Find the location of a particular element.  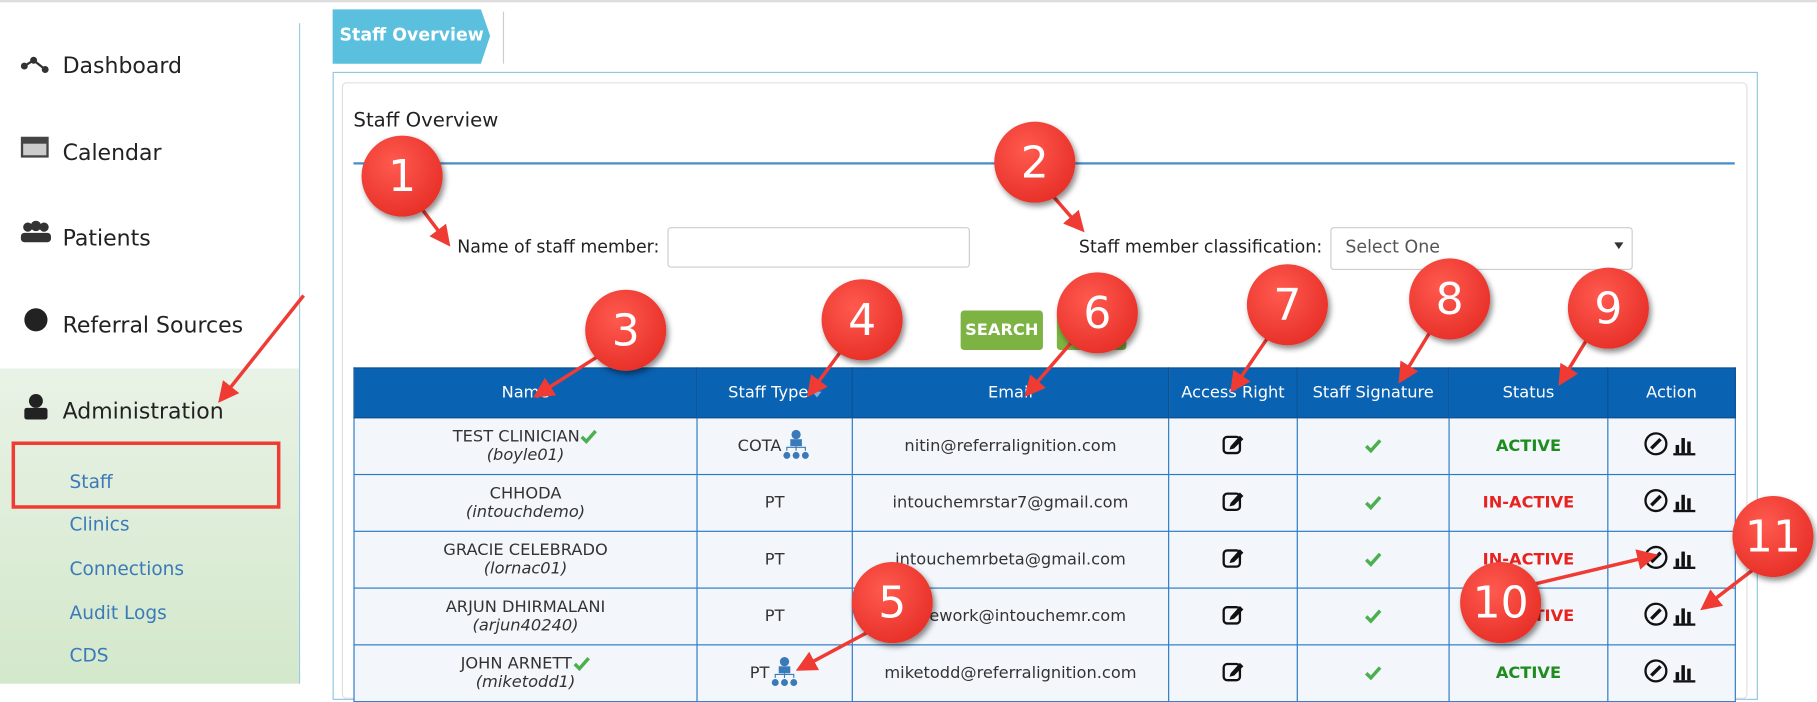

callout: 7 is located at coordinates (1287, 305).